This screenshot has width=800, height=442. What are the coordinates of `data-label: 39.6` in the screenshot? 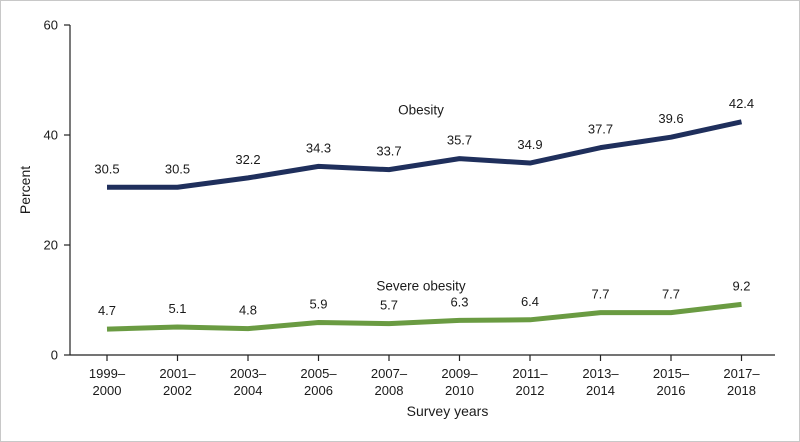 It's located at (670, 118).